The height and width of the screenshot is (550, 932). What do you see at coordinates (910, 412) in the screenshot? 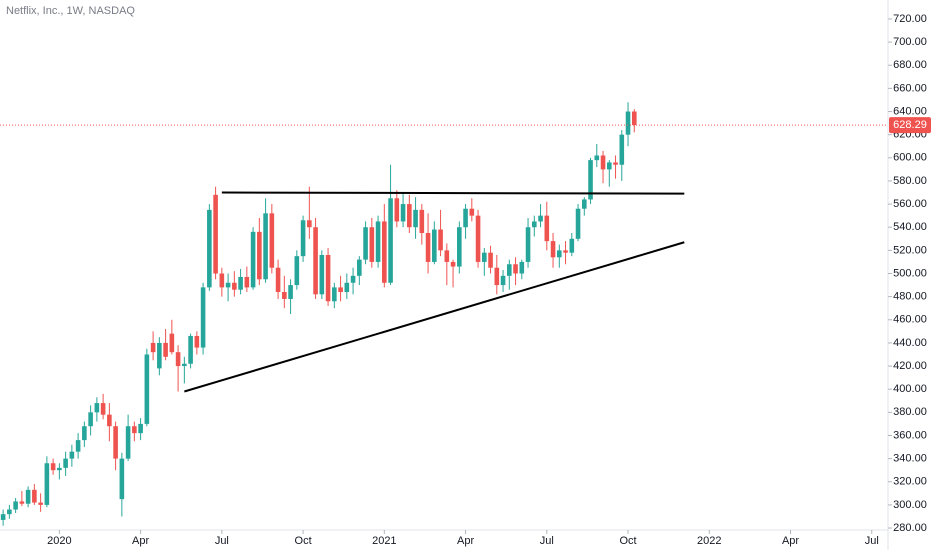
I see `y-tick-label: 380.00` at bounding box center [910, 412].